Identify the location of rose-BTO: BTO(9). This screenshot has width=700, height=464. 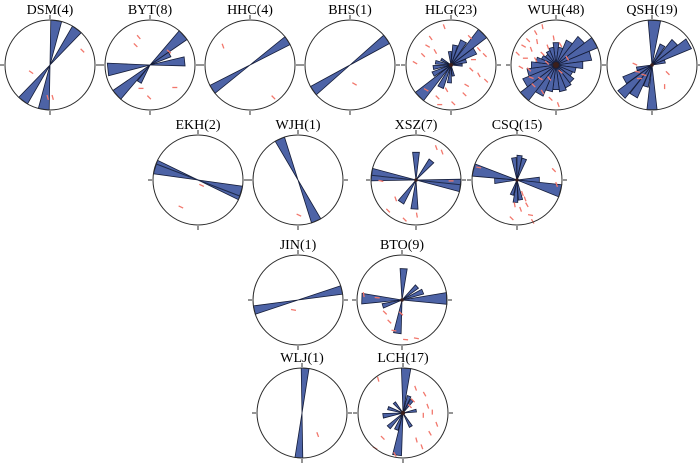
(402, 294).